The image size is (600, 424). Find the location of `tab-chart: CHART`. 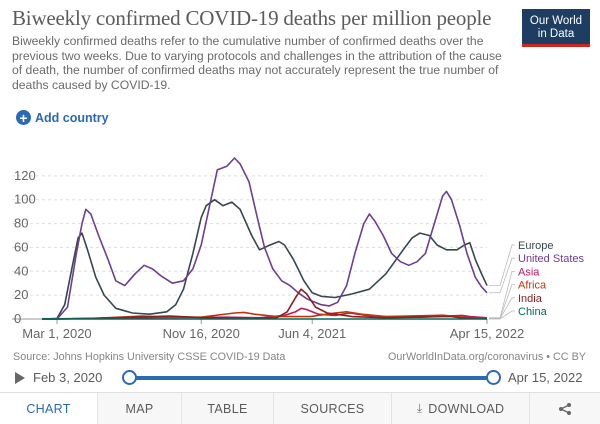

tab-chart: CHART is located at coordinates (49, 408).